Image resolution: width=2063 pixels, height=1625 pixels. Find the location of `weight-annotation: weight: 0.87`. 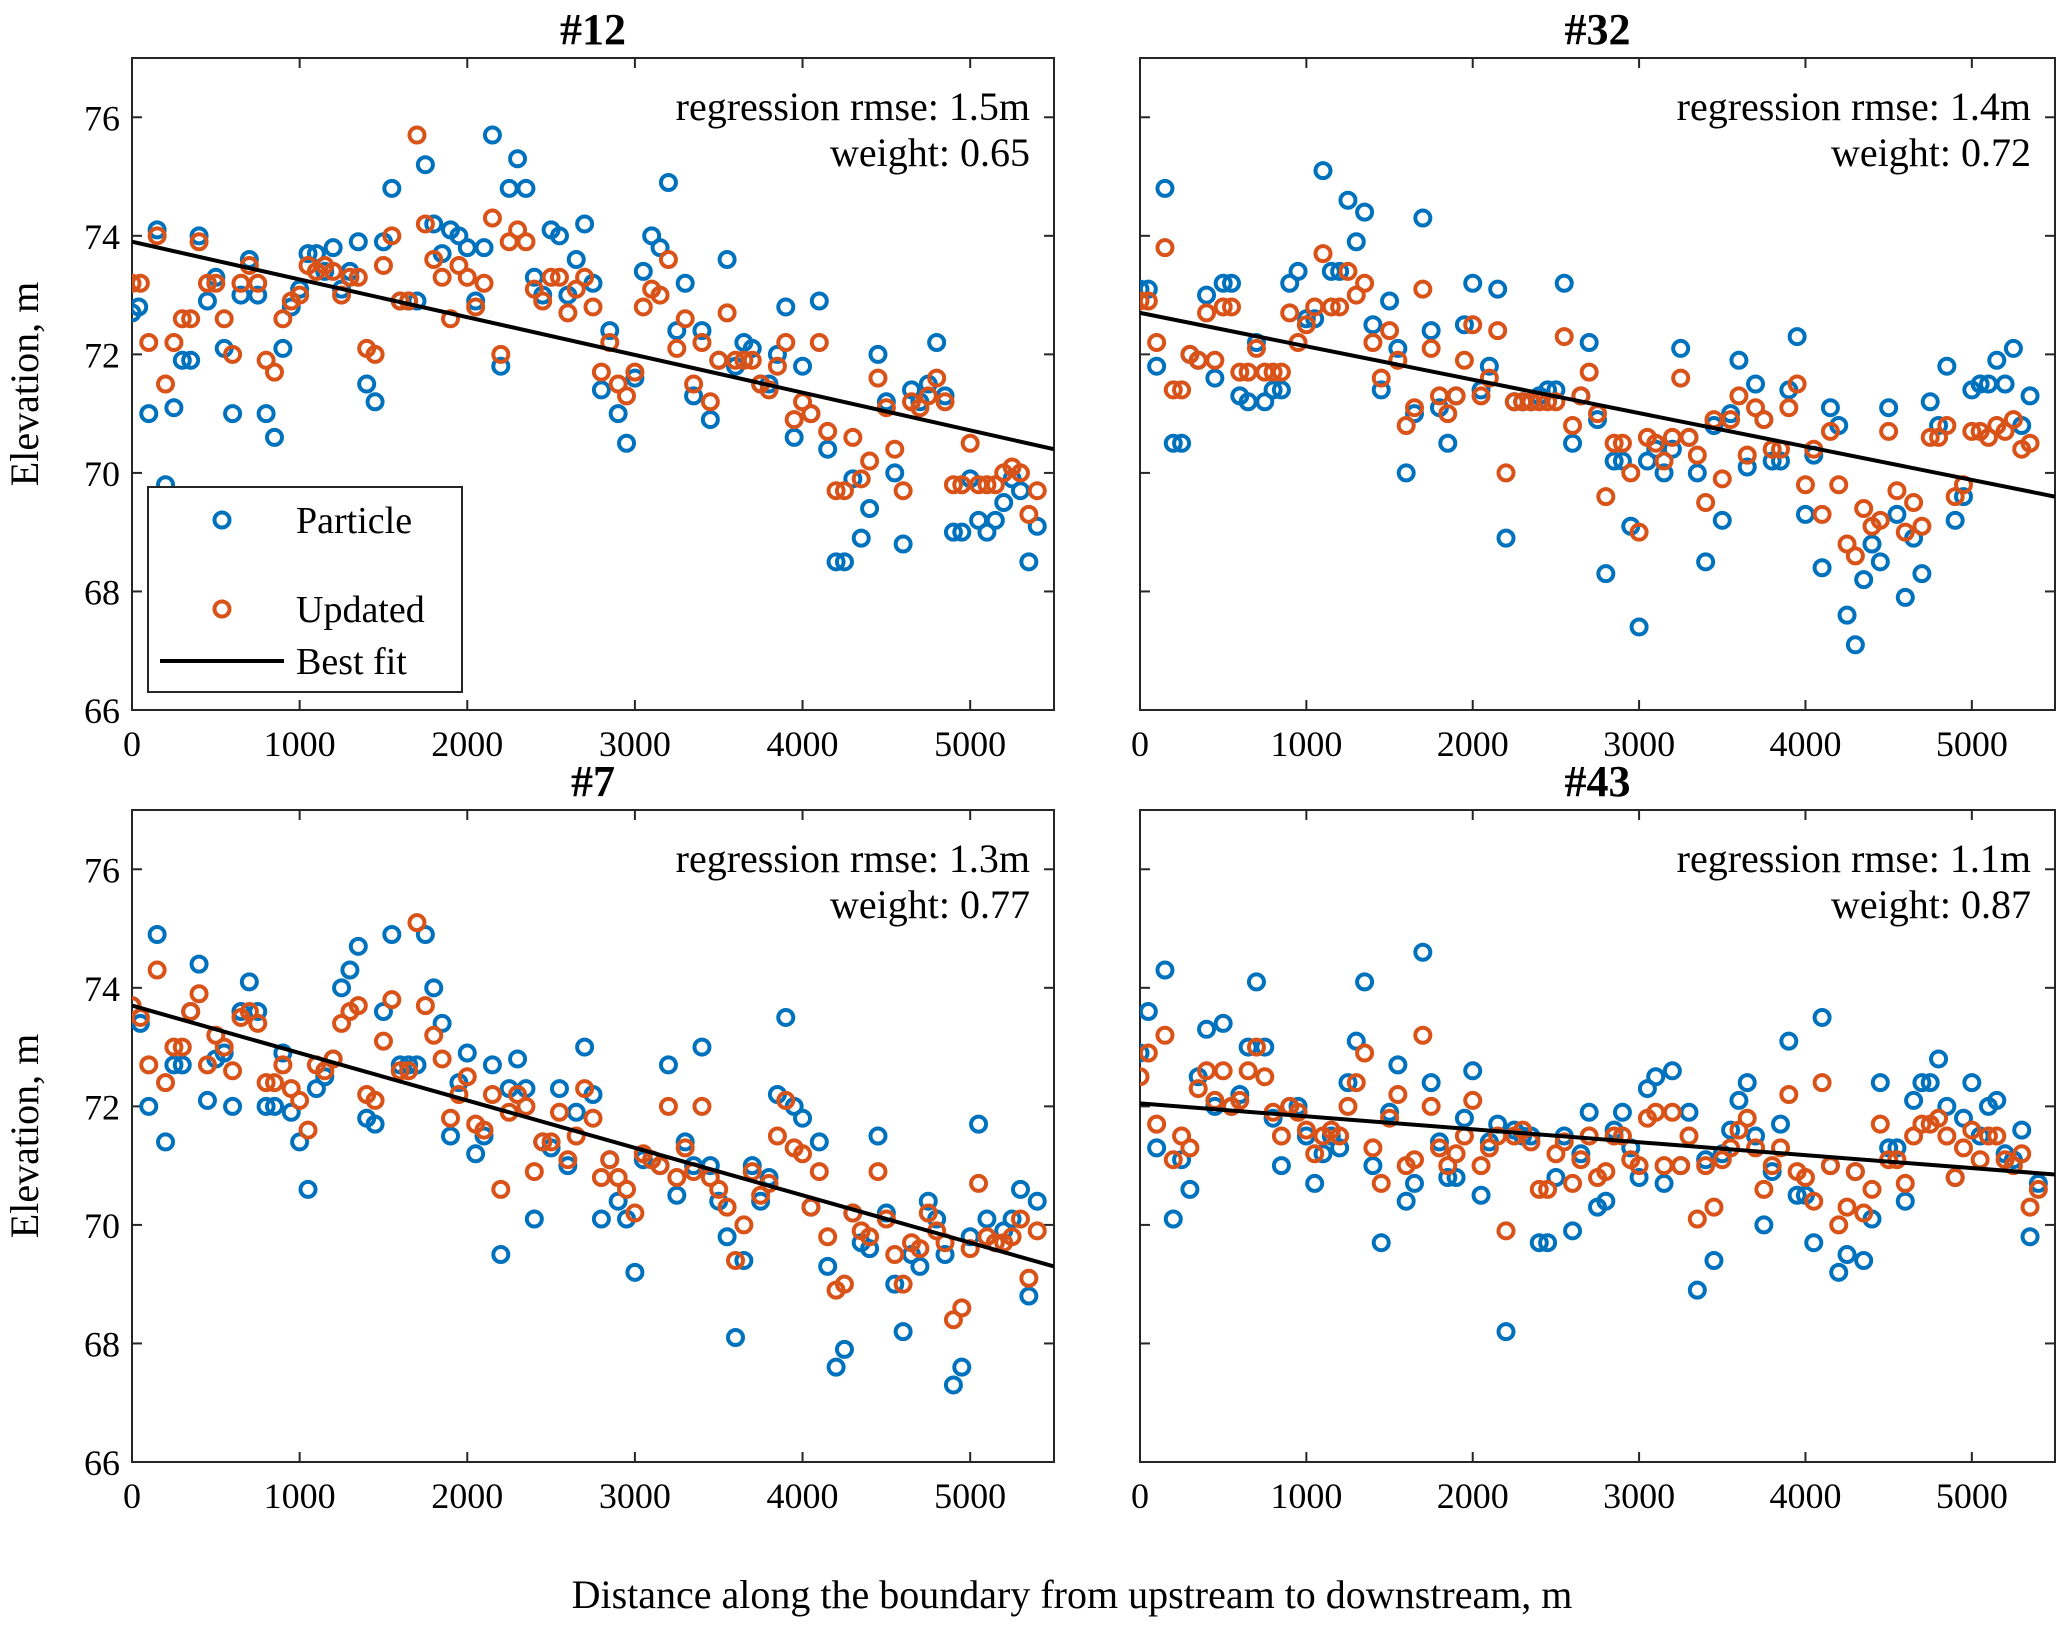

weight-annotation: weight: 0.87 is located at coordinates (1931, 904).